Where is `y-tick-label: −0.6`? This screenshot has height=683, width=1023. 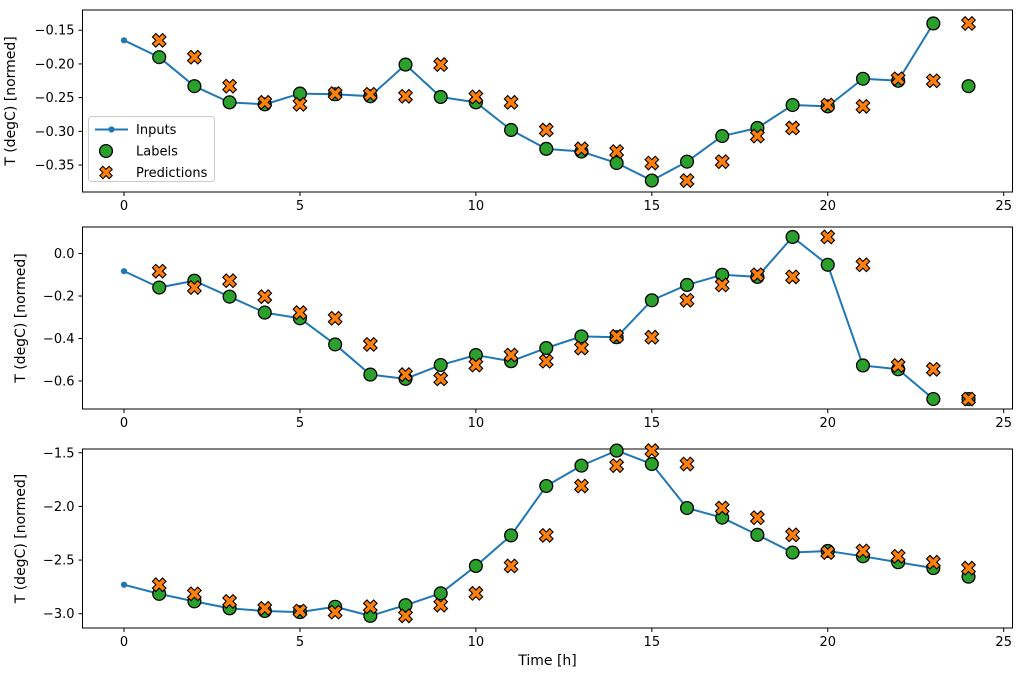
y-tick-label: −0.6 is located at coordinates (59, 381).